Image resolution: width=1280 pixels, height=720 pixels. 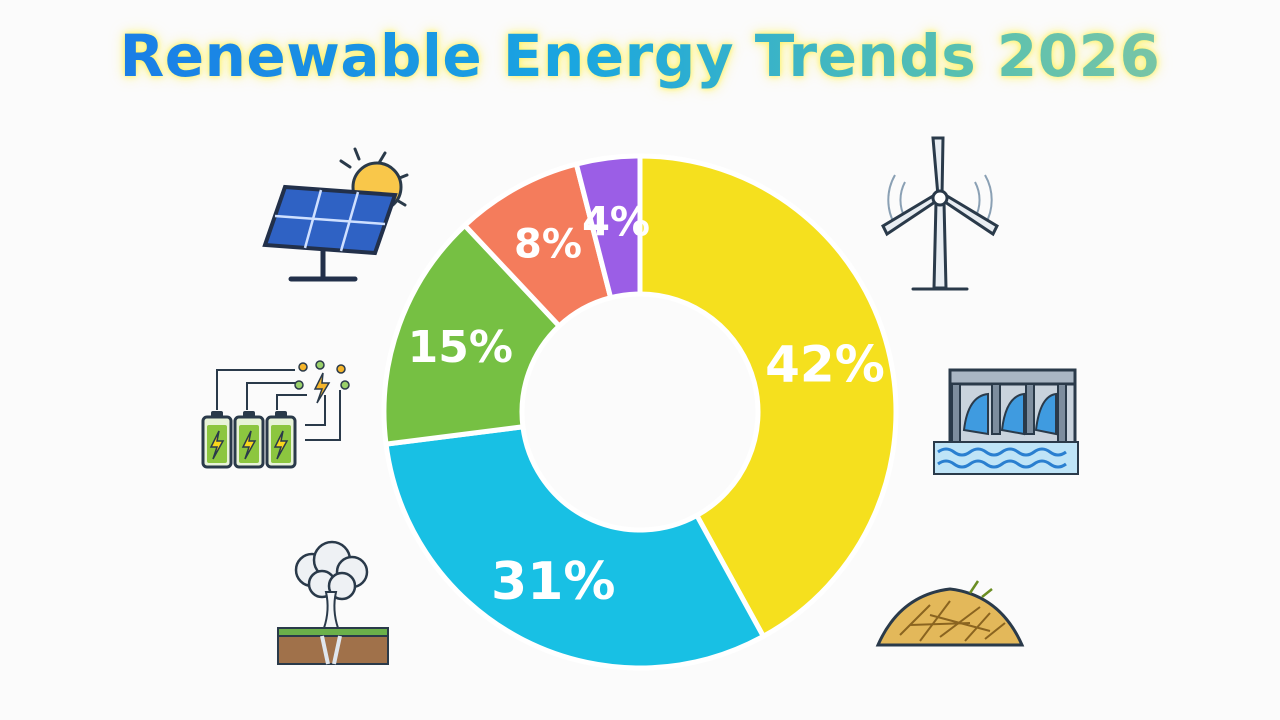 What do you see at coordinates (825, 365) in the screenshot?
I see `slice-label: 42%` at bounding box center [825, 365].